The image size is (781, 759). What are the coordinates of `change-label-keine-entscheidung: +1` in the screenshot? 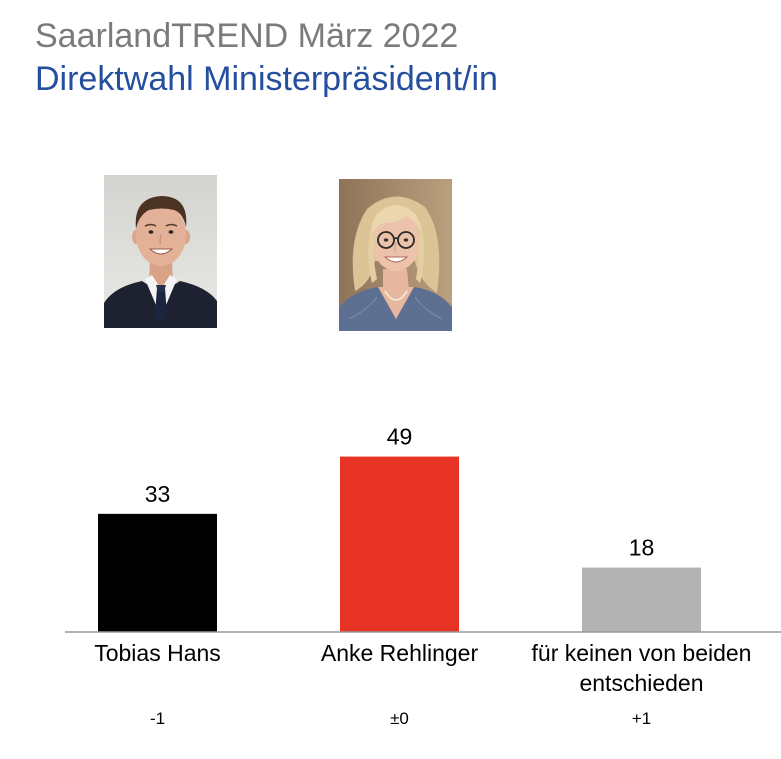 It's located at (641, 718).